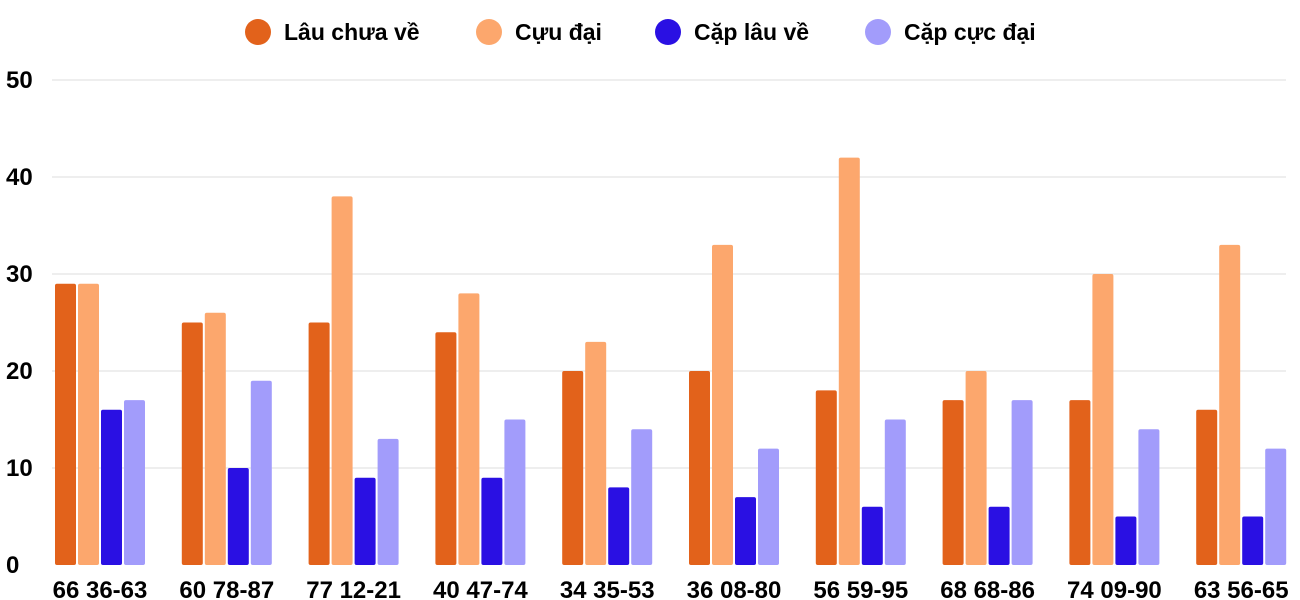 The image size is (1300, 600). Describe the element at coordinates (19, 323) in the screenshot. I see `y-axis: 0 10 20 30 40 50` at that location.